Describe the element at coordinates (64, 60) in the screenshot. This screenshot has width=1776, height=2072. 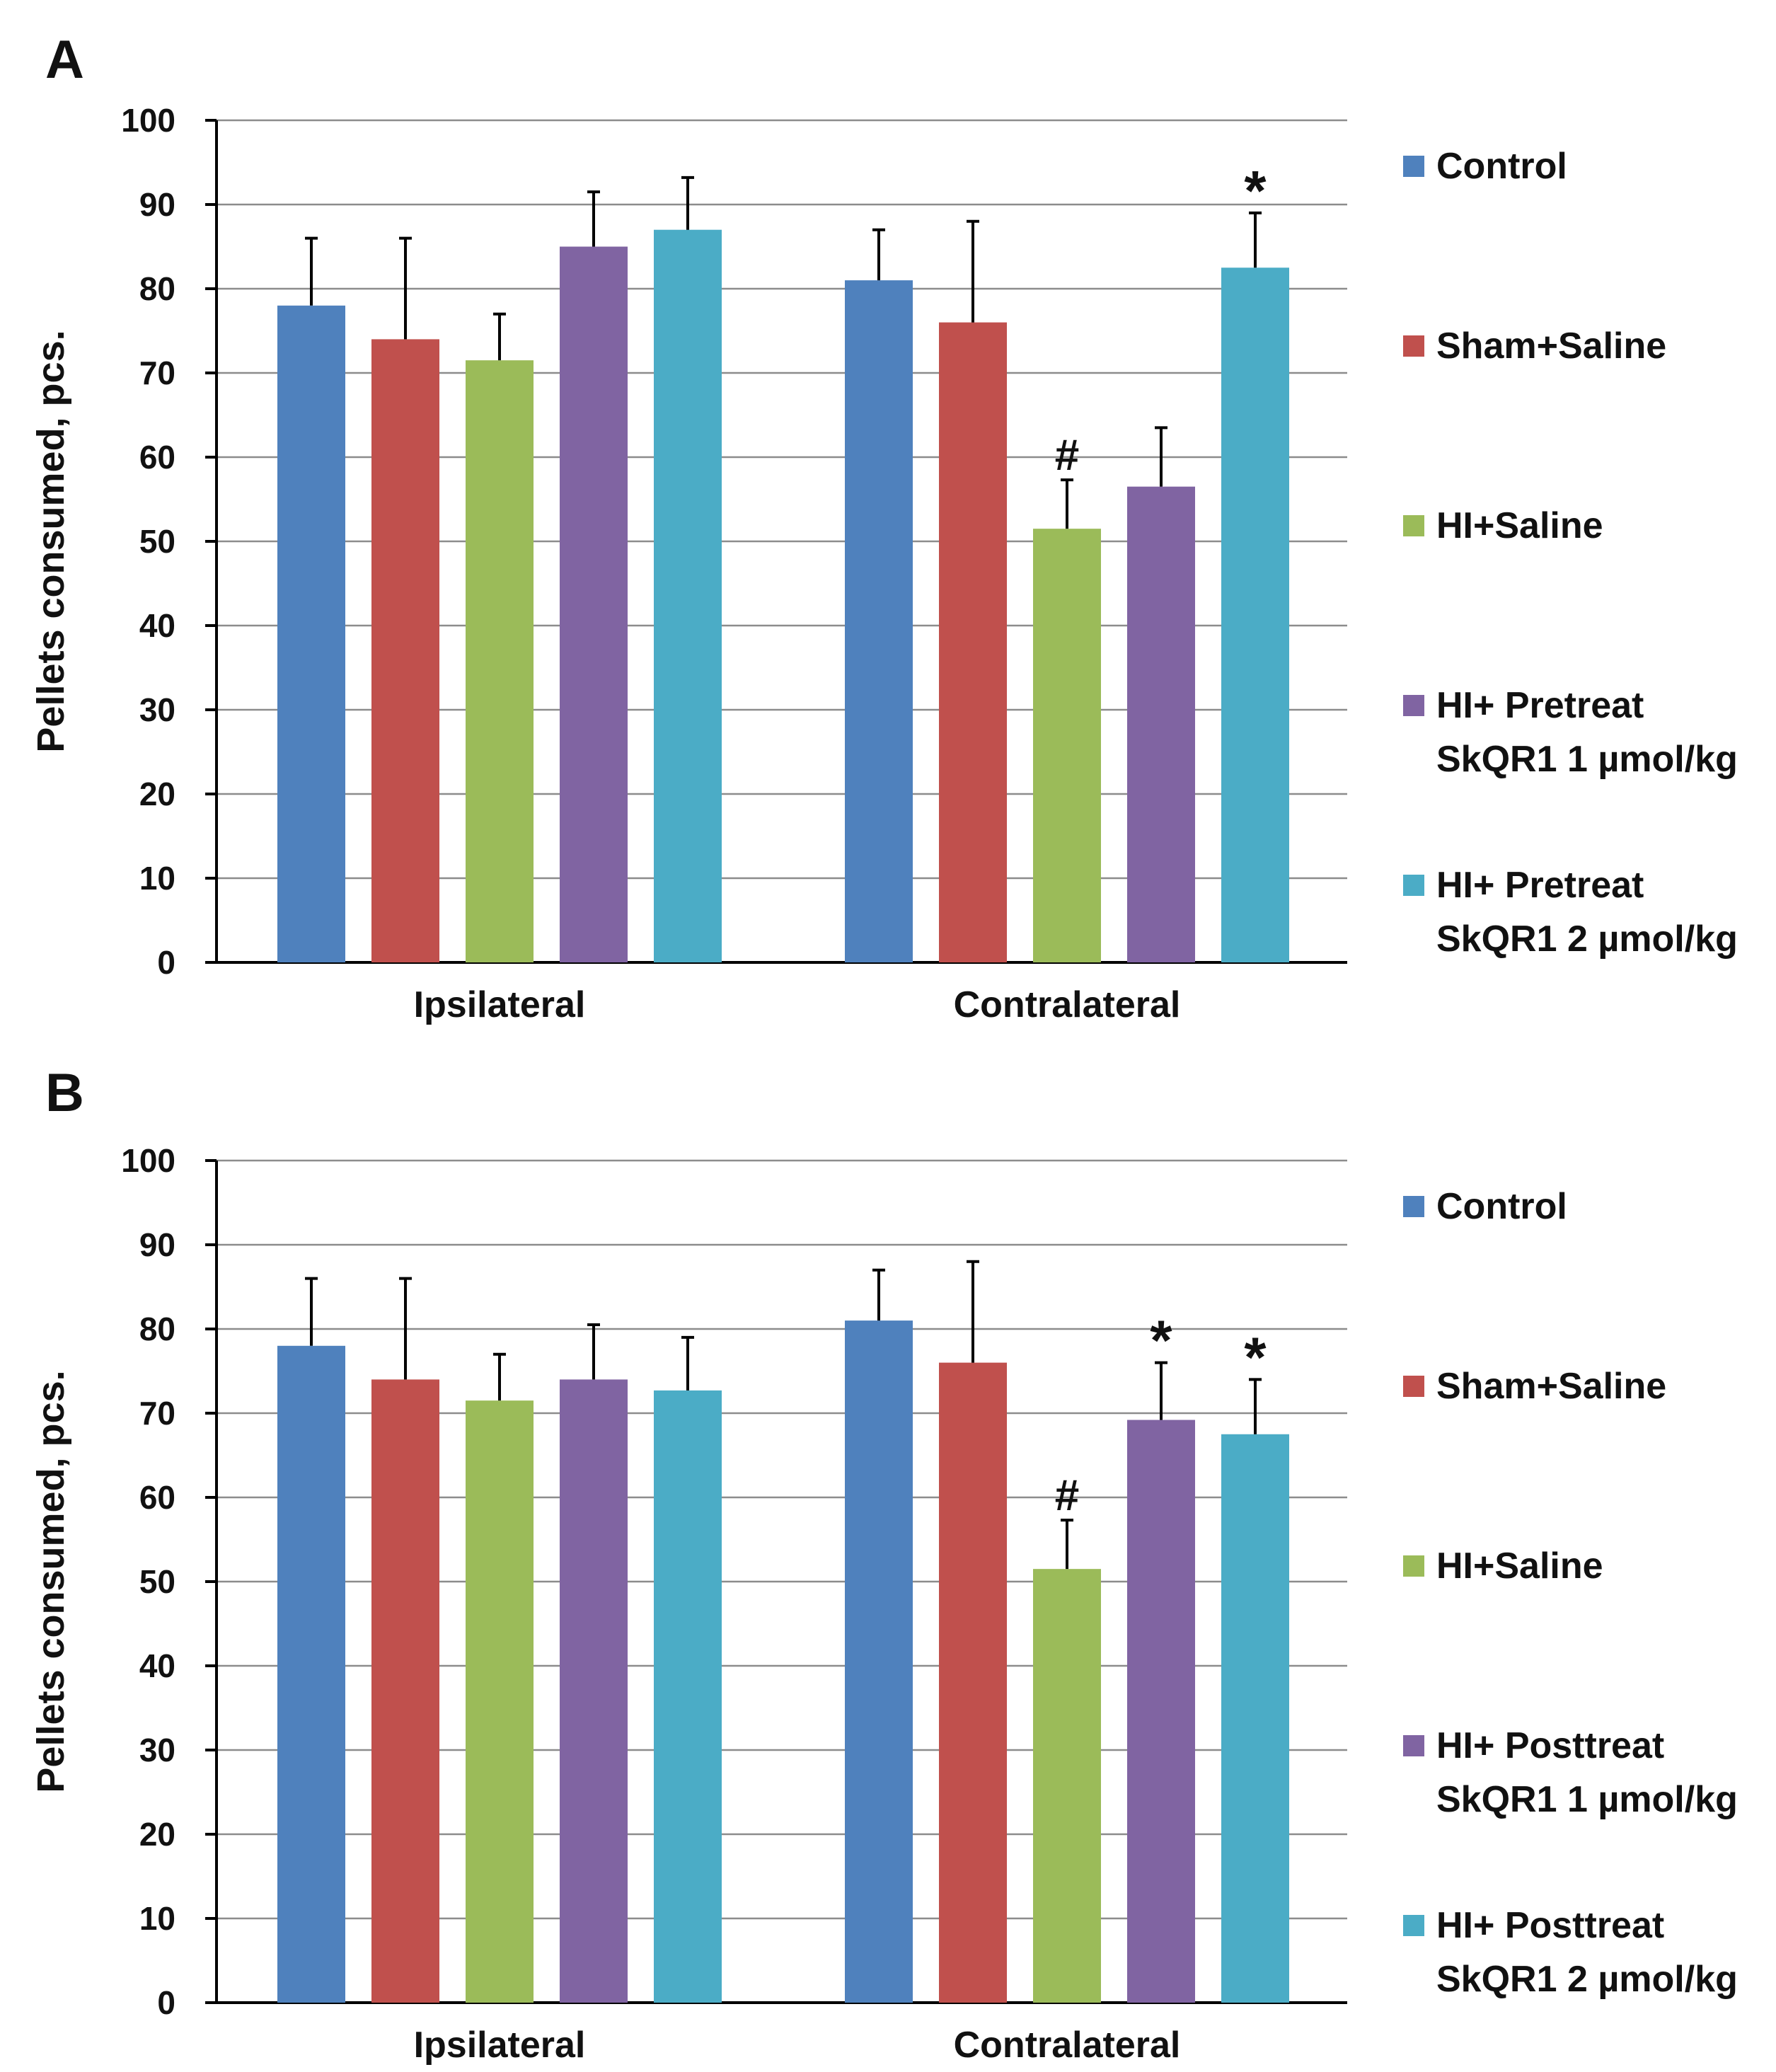
I see `panel-label: A` at that location.